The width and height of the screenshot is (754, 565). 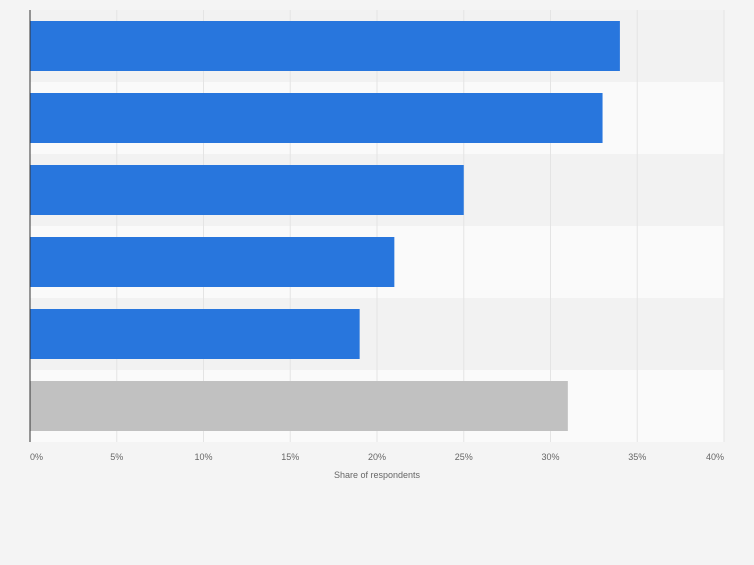 I want to click on x-tick-label: 20%, so click(x=377, y=457).